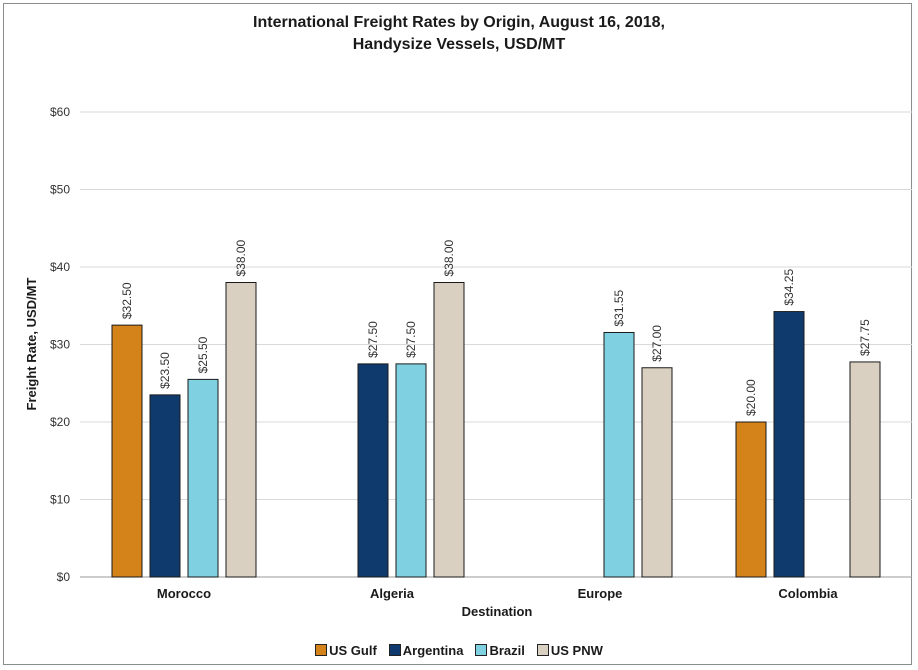 This screenshot has height=670, width=918. What do you see at coordinates (60, 267) in the screenshot?
I see `y-tick-label: $40` at bounding box center [60, 267].